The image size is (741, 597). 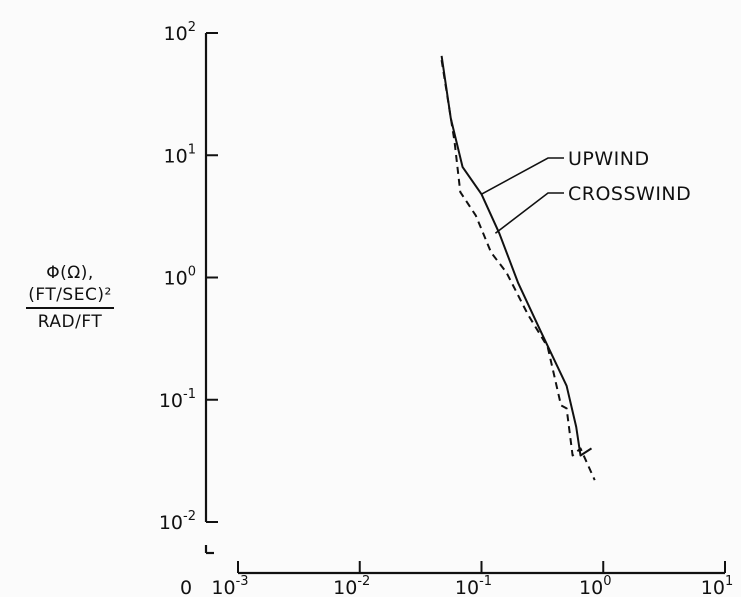 What do you see at coordinates (229, 585) in the screenshot?
I see `x-tick-label: 10⁻³` at bounding box center [229, 585].